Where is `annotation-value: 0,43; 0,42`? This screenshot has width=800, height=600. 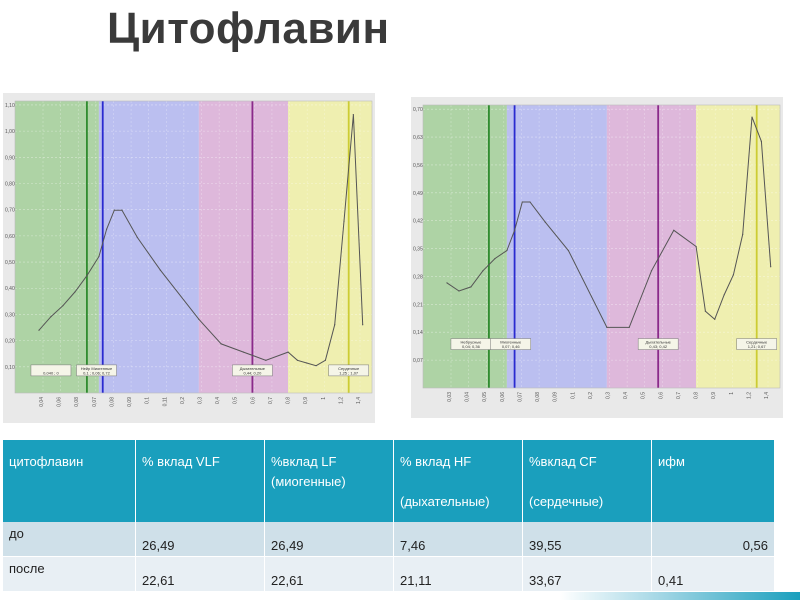 annotation-value: 0,43; 0,42 is located at coordinates (658, 346).